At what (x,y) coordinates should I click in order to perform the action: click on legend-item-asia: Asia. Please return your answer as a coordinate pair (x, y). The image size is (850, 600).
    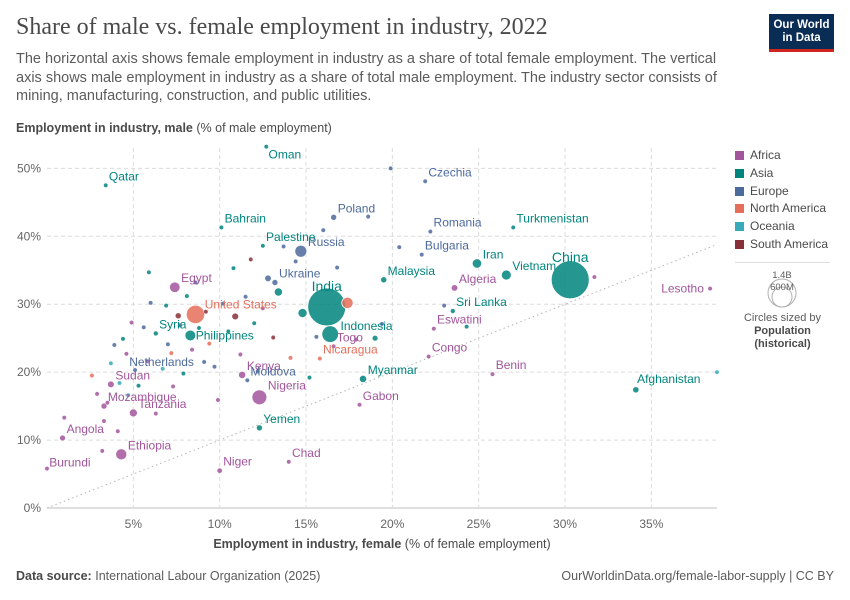
    Looking at the image, I should click on (781, 174).